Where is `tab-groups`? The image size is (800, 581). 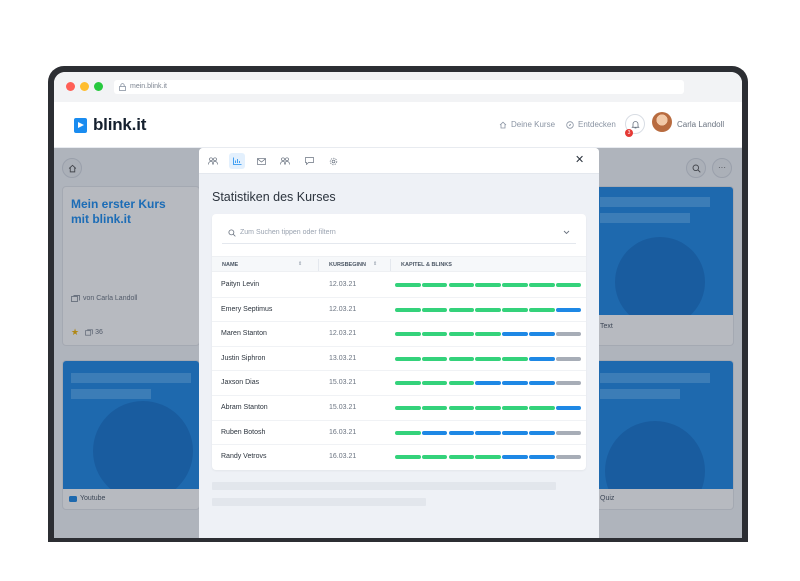
tab-groups is located at coordinates (285, 161).